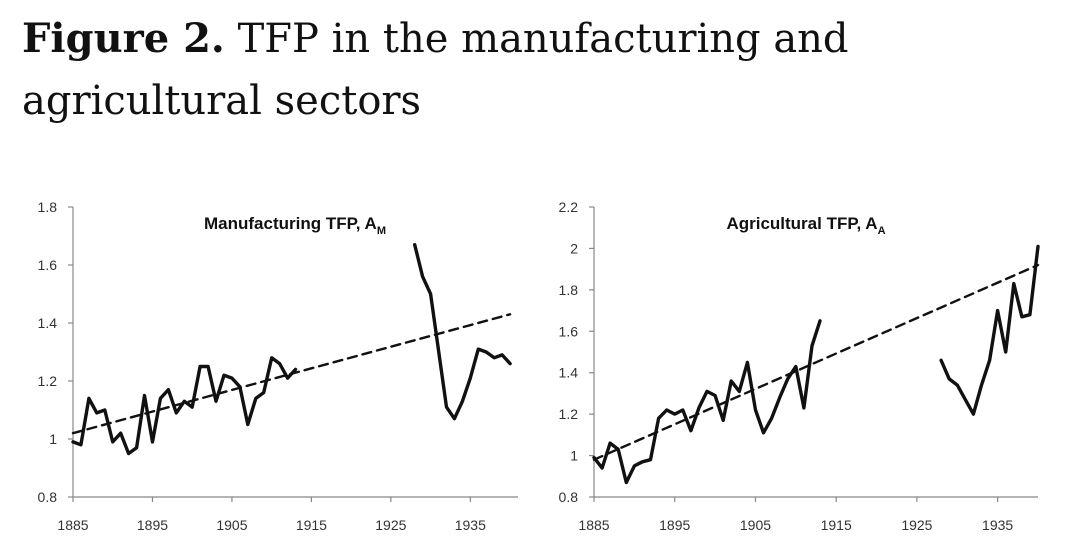  I want to click on chart-title: Manufacturing TFP, AM, so click(295, 225).